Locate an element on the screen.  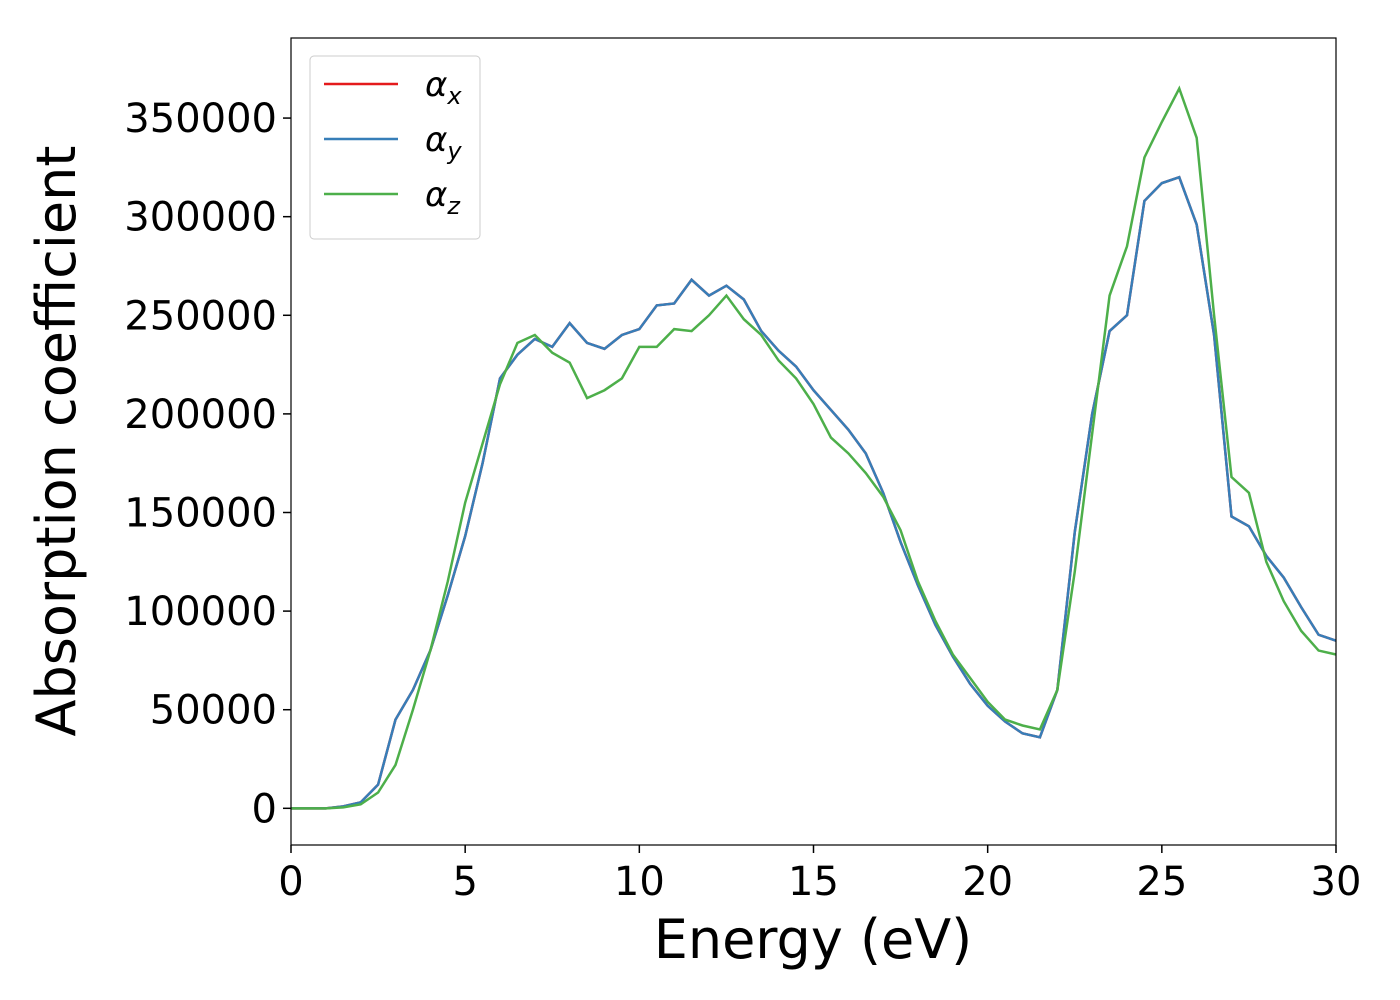
x-tick-label: 25 is located at coordinates (1161, 882).